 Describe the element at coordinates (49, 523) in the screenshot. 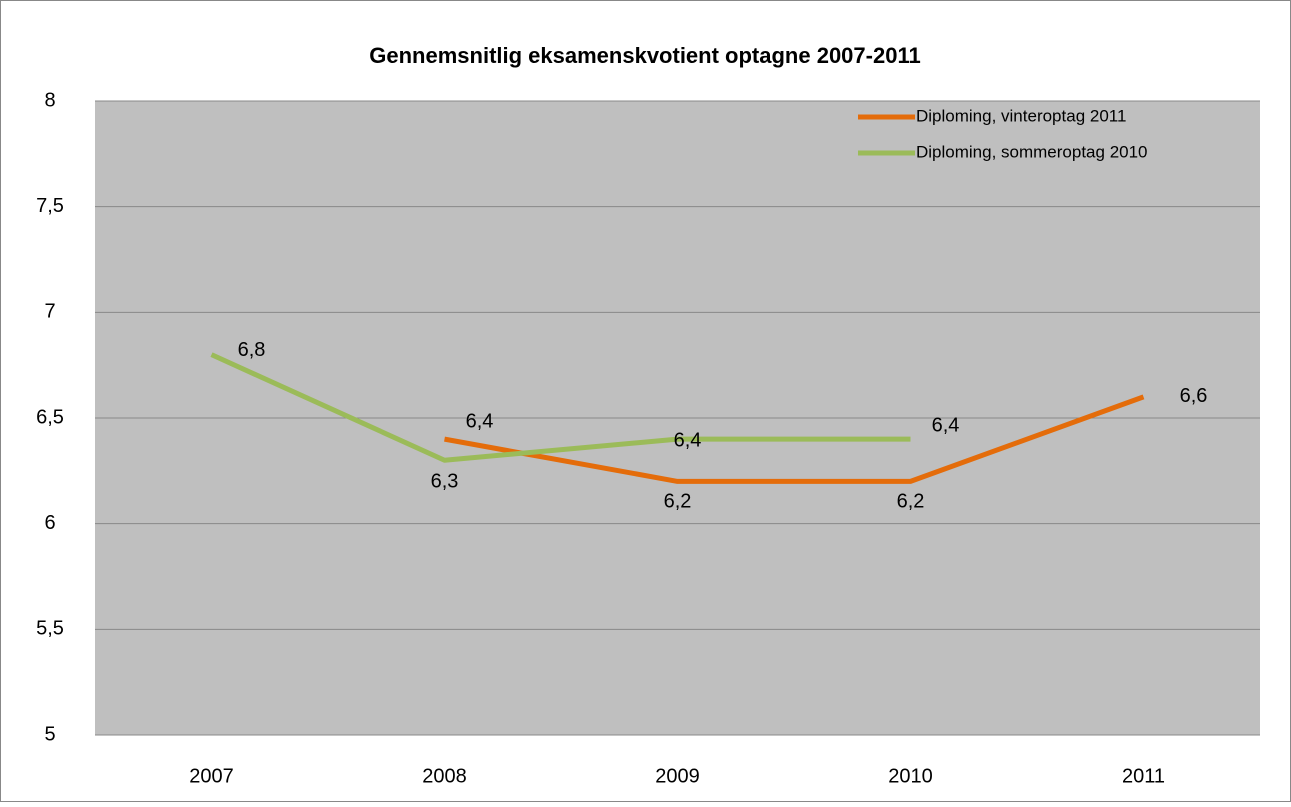

I see `y-tick-label: 6` at that location.